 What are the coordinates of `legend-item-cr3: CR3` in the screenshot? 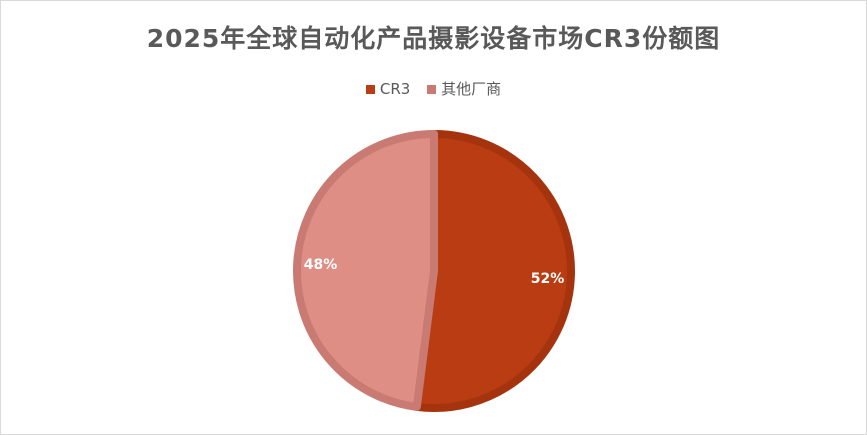 It's located at (388, 89).